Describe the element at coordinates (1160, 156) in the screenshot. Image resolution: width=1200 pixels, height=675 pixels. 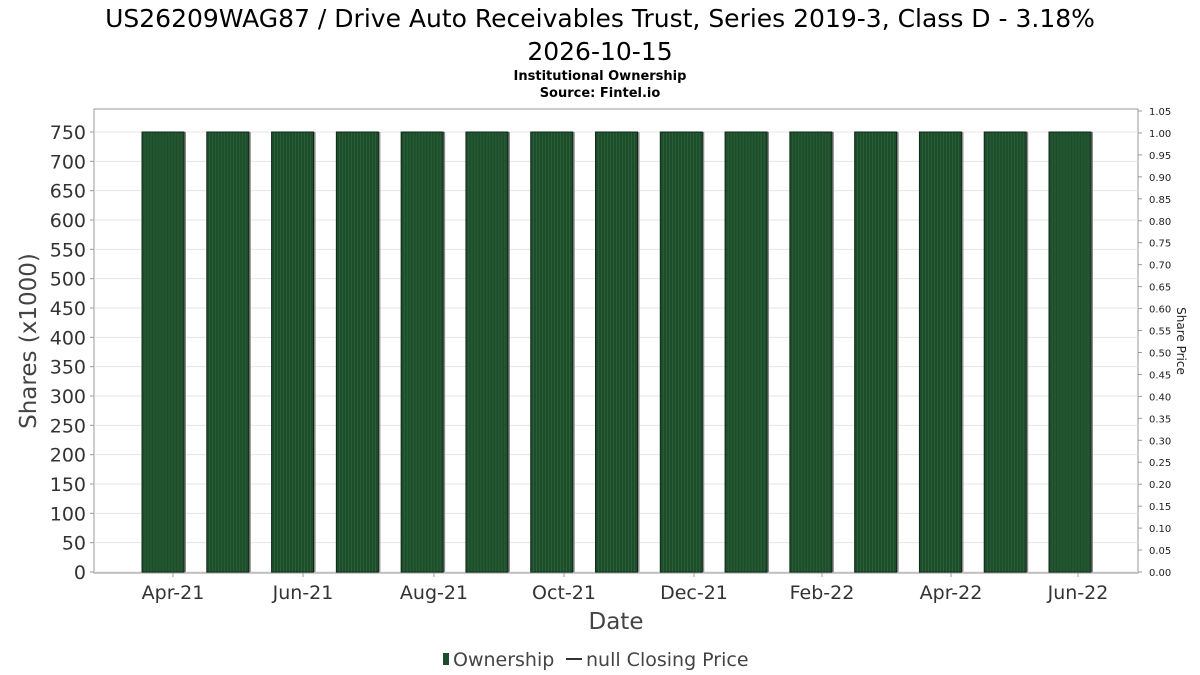
I see `y2-tick-label: 0.95` at that location.